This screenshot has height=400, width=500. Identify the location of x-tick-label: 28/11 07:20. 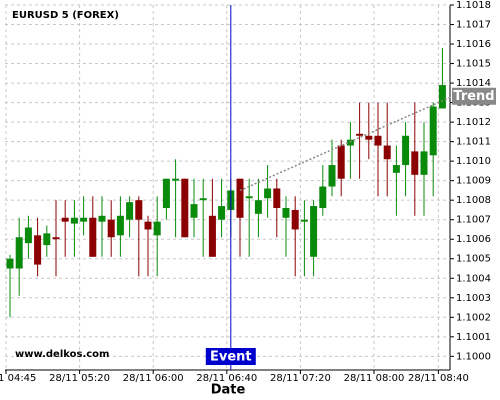
(300, 378).